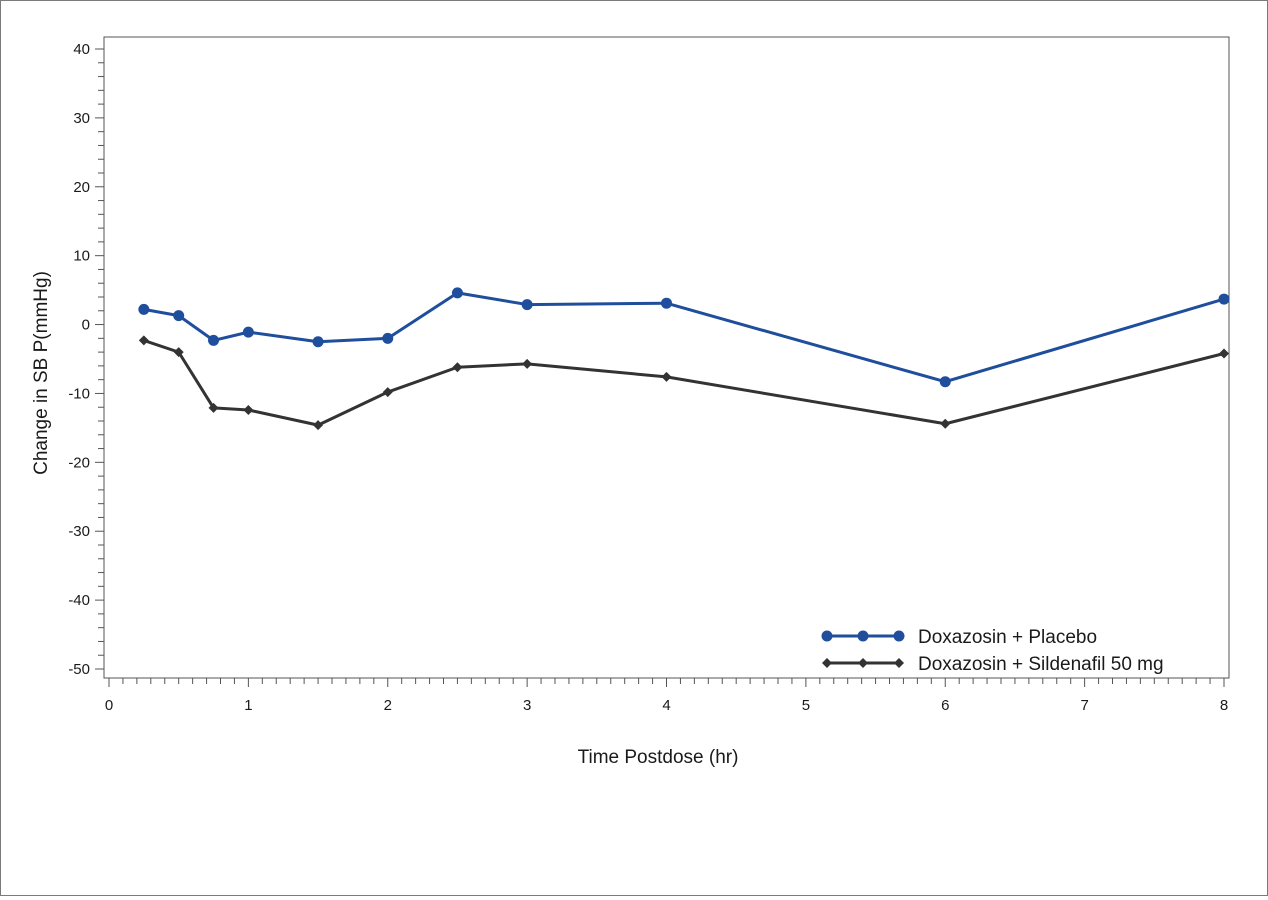 This screenshot has height=900, width=1268. What do you see at coordinates (81, 187) in the screenshot?
I see `y-tick-label: 20` at bounding box center [81, 187].